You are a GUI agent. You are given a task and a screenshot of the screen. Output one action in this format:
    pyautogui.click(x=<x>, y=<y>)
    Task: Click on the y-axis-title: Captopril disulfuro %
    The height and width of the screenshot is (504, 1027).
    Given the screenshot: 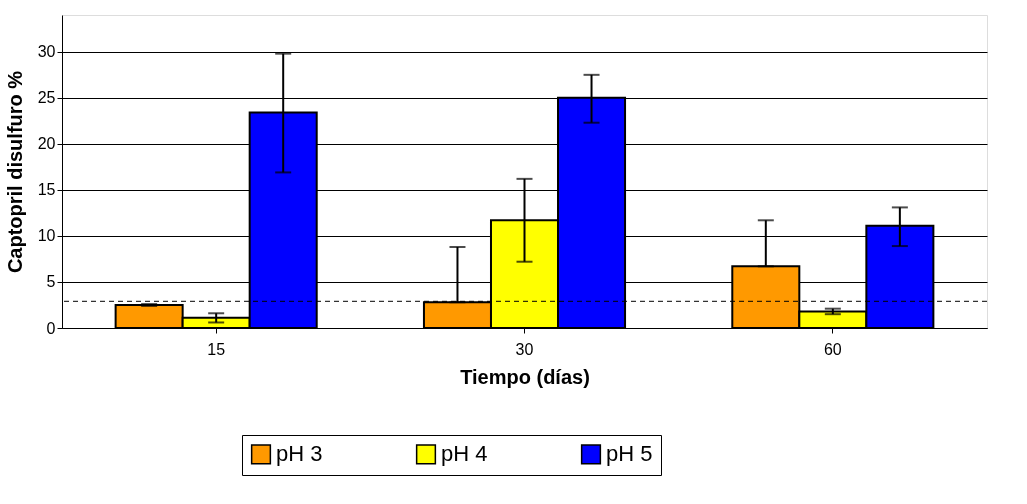 What is the action you would take?
    pyautogui.click(x=14, y=172)
    